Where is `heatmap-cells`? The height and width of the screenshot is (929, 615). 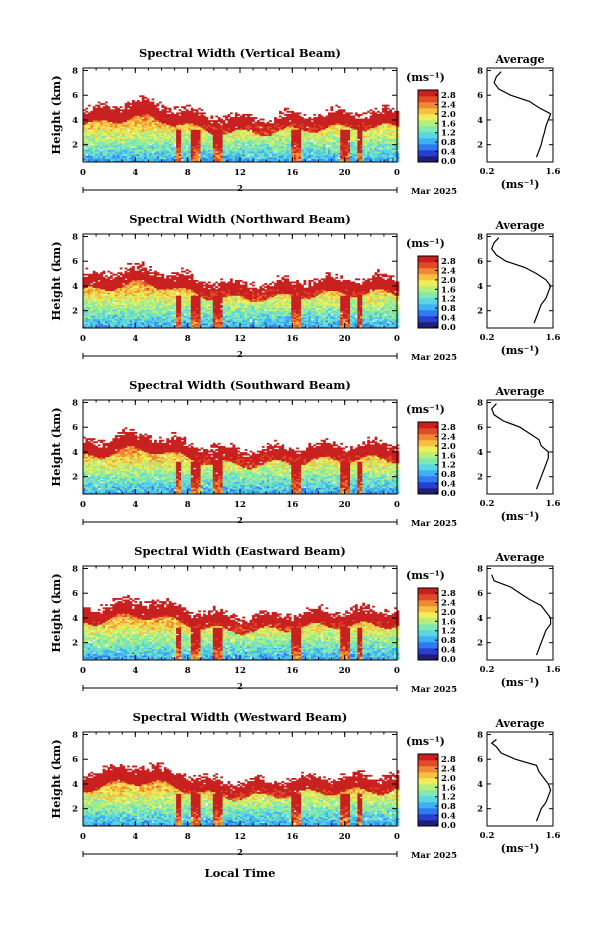
heatmap-cells is located at coordinates (241, 129).